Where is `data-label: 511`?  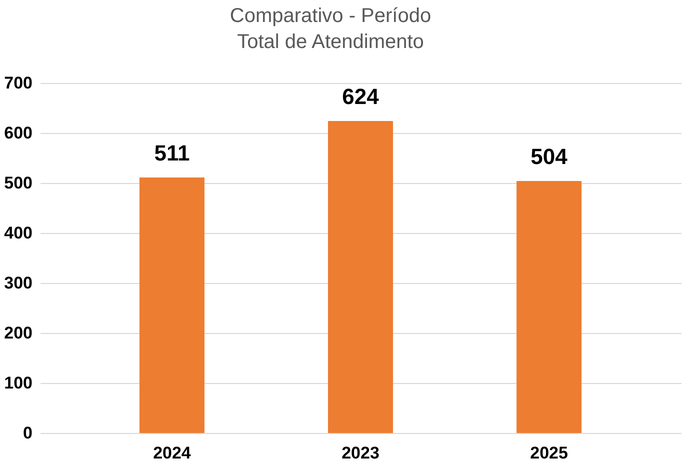 data-label: 511 is located at coordinates (172, 153).